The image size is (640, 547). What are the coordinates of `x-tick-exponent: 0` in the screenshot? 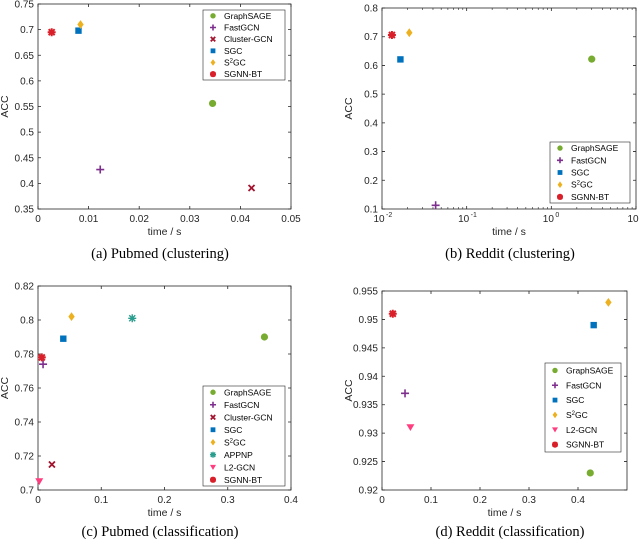 It's located at (557, 215).